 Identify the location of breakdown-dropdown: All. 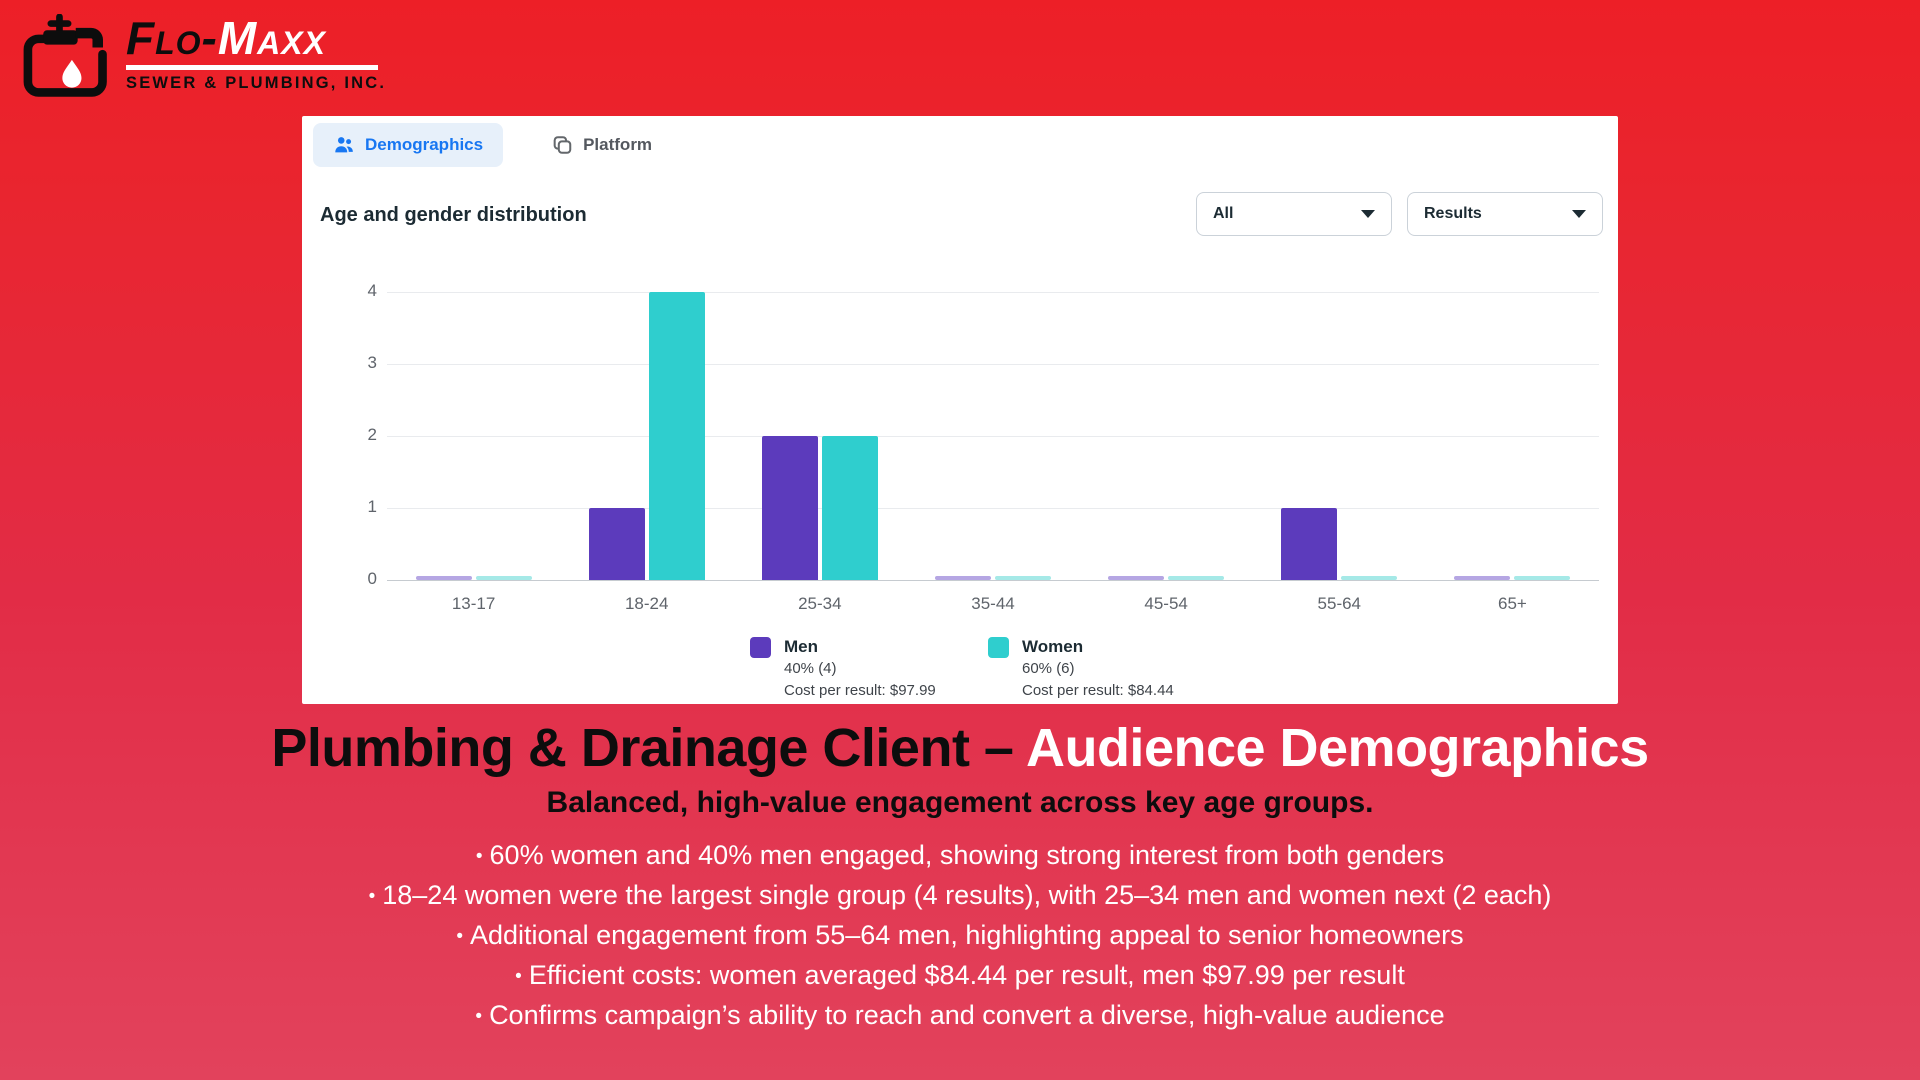
(1294, 214).